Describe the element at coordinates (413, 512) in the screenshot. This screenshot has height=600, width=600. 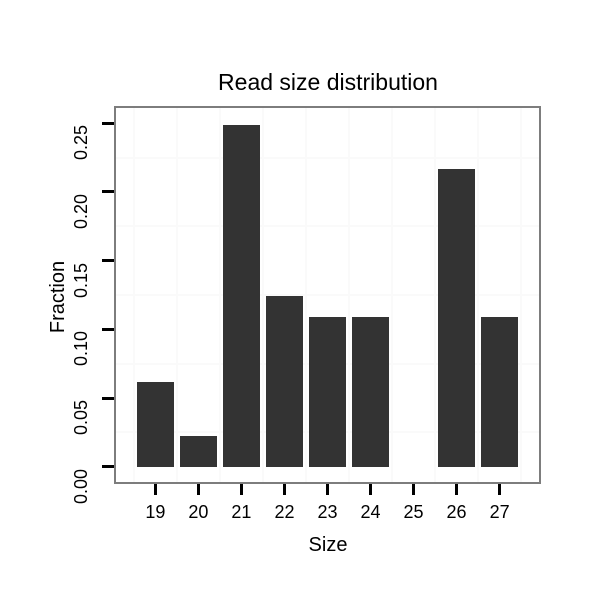
I see `x-tick-label: 25` at that location.